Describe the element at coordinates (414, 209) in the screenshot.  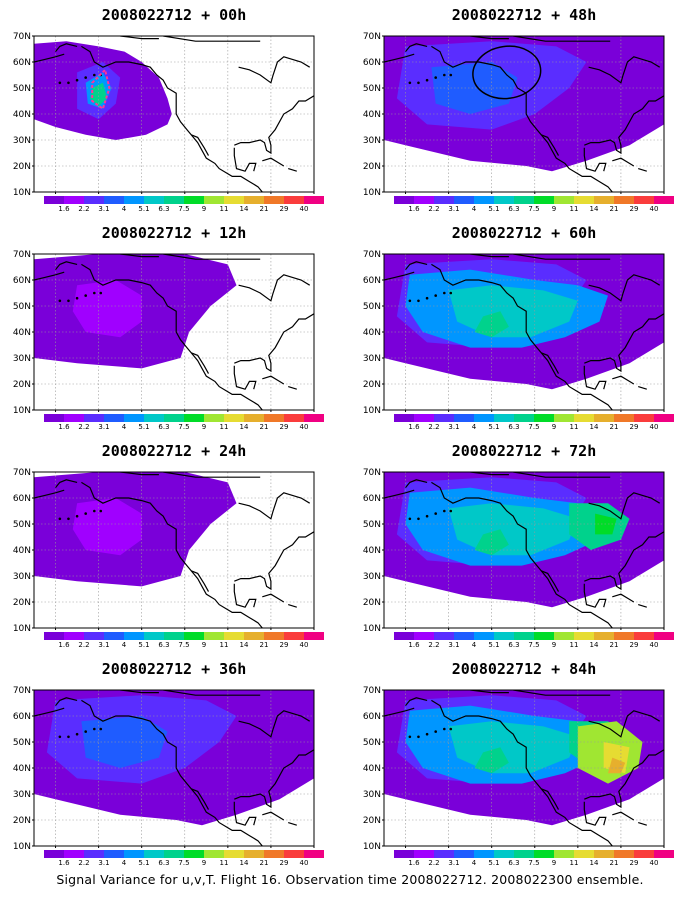
I see `colorbar-label: 1.6` at that location.